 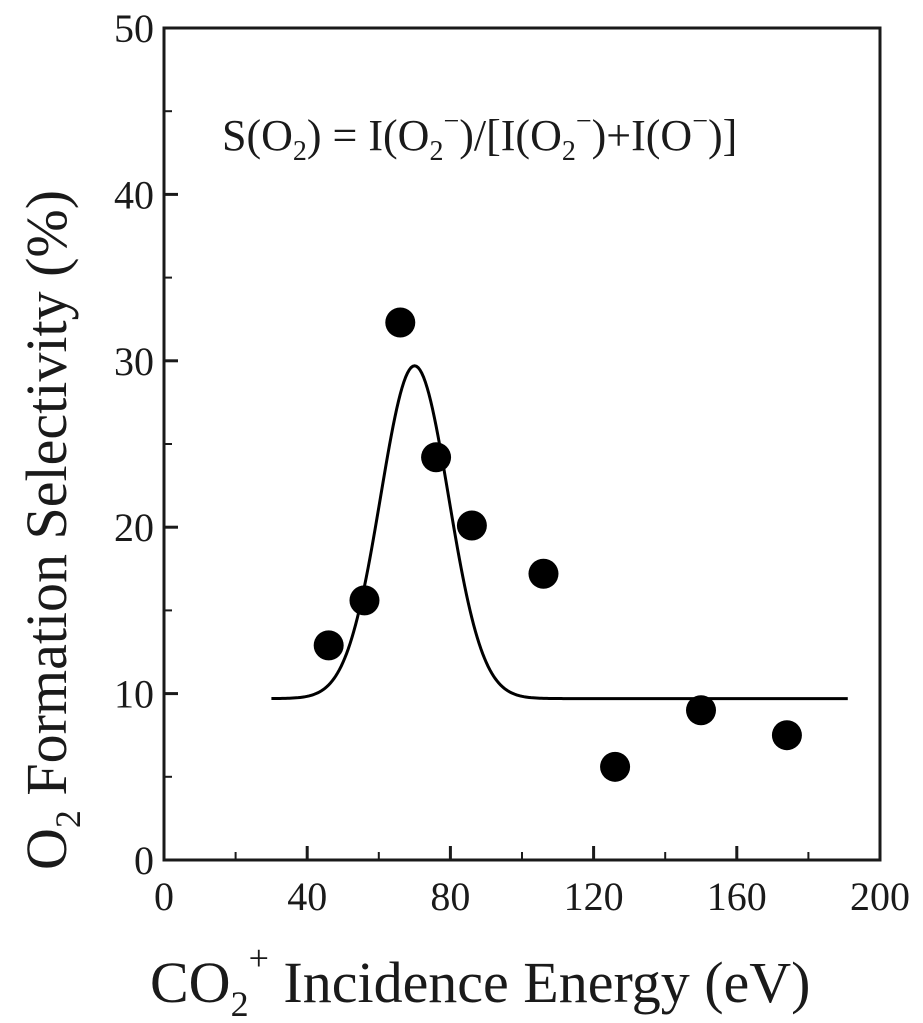 I want to click on y-tick-label: 50, so click(x=134, y=28).